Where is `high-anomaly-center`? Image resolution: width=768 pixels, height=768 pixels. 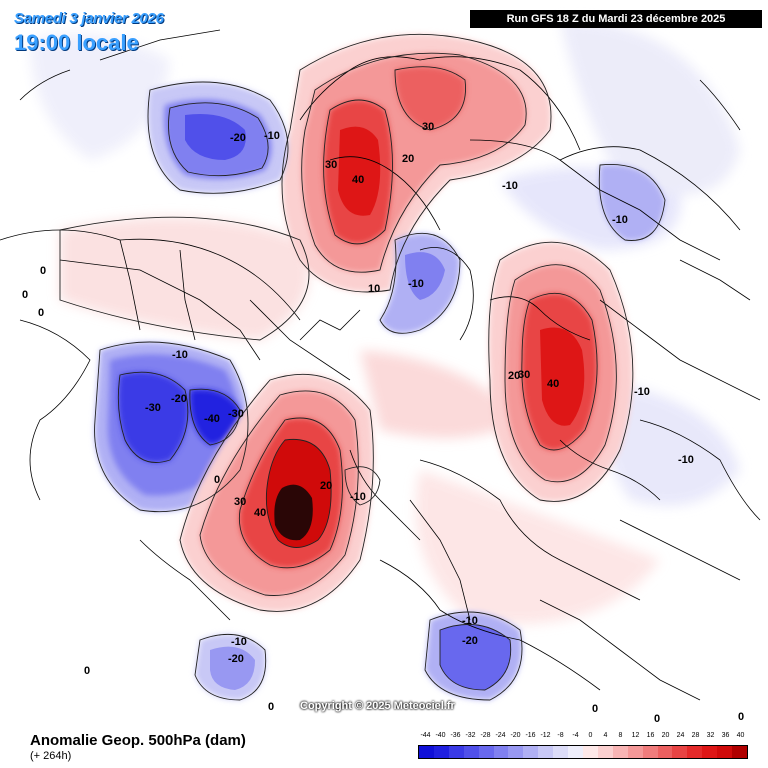
high-anomaly-center is located at coordinates (277, 493).